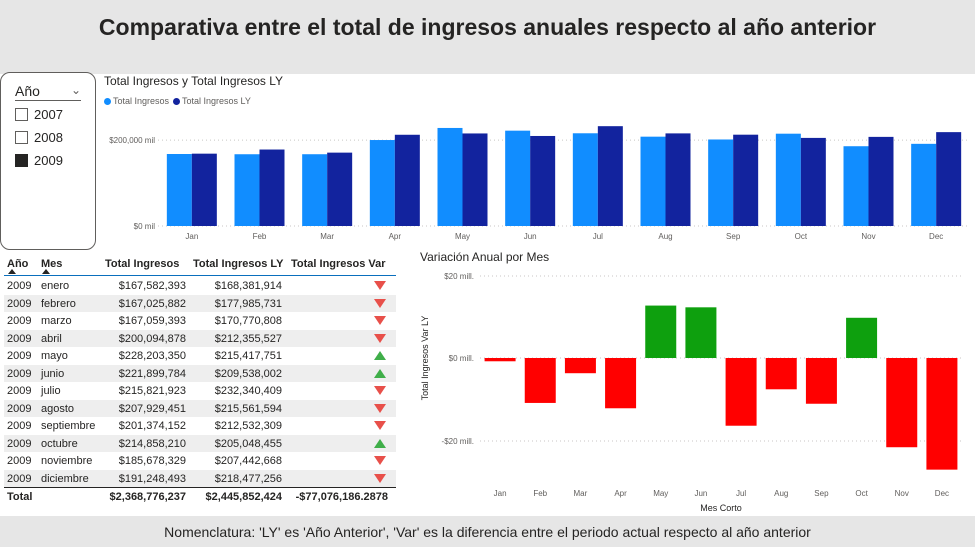  Describe the element at coordinates (200, 373) in the screenshot. I see `table-row: 2009 junio $221,899,784 $209,538,002` at that location.